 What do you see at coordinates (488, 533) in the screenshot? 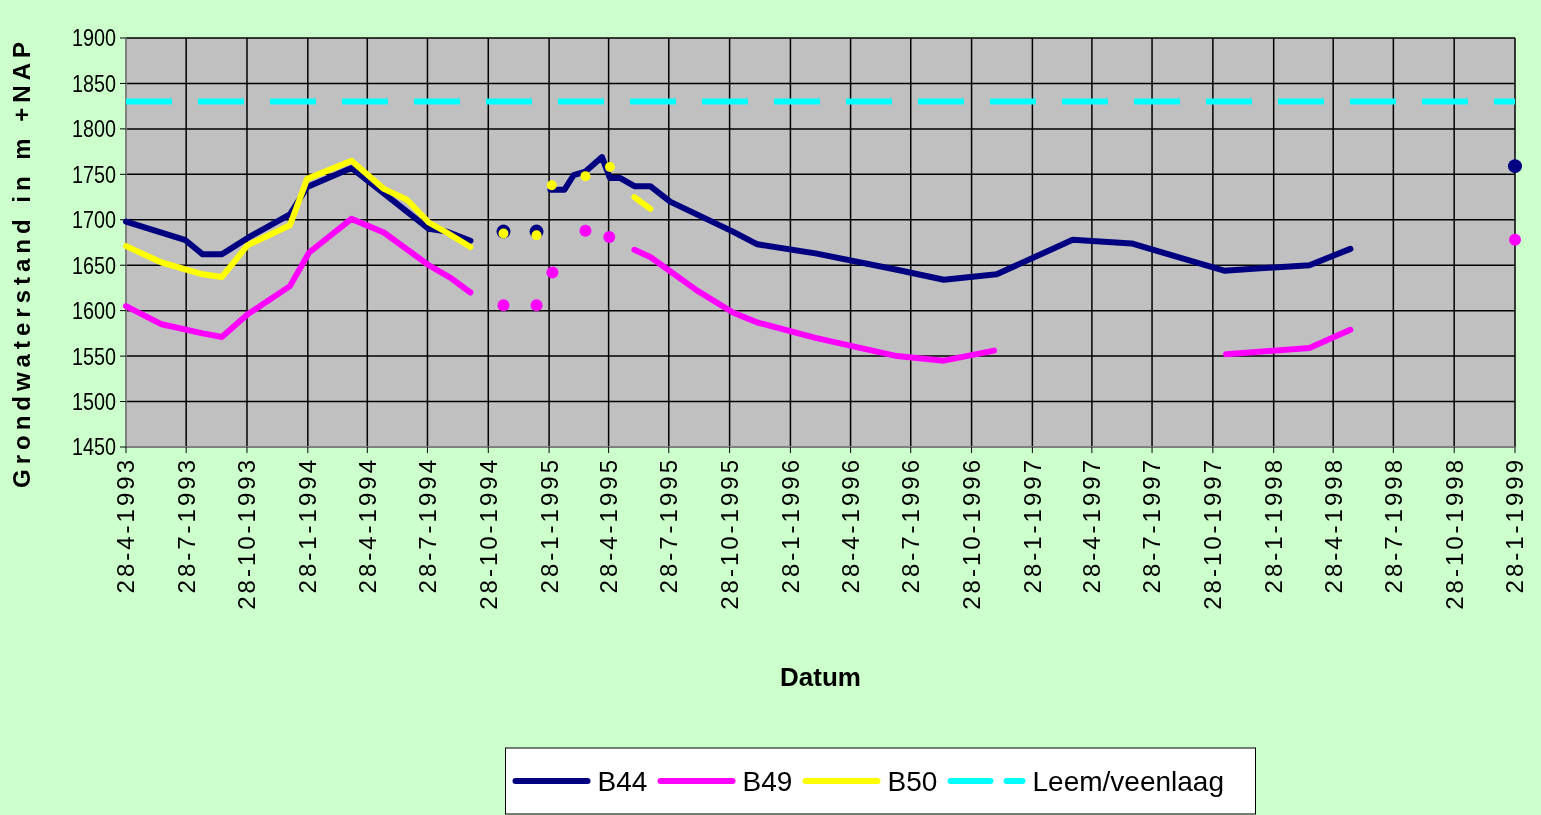
I see `x-tick-label: 28-10-1994` at bounding box center [488, 533].